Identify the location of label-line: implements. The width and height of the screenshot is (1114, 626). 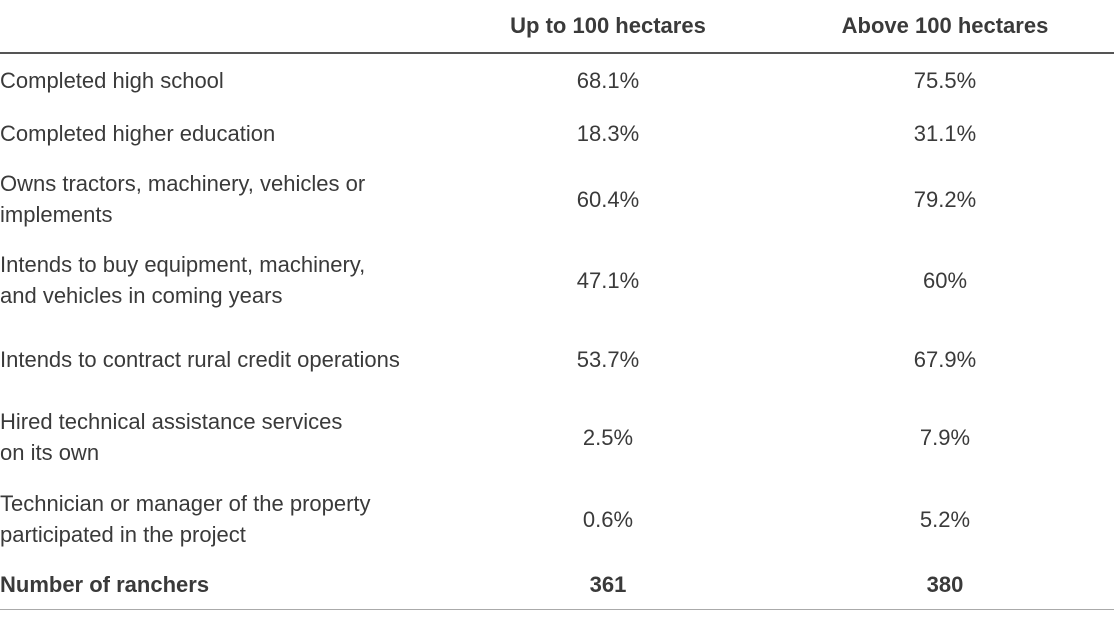
(56, 214).